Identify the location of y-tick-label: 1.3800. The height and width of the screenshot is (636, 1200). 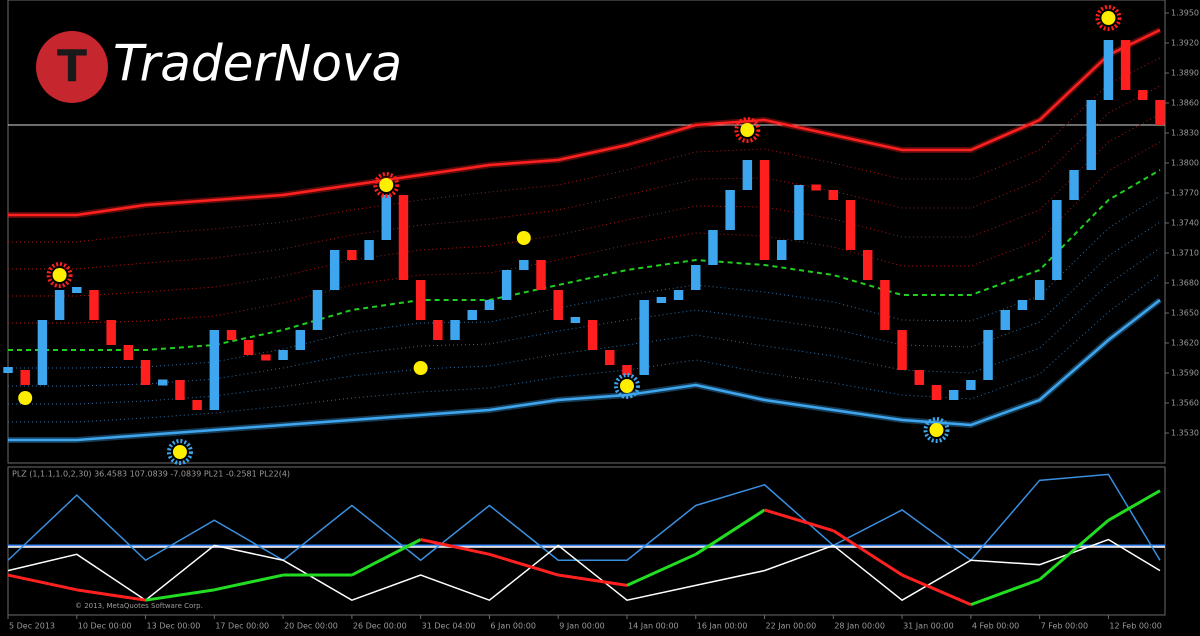
(1185, 163).